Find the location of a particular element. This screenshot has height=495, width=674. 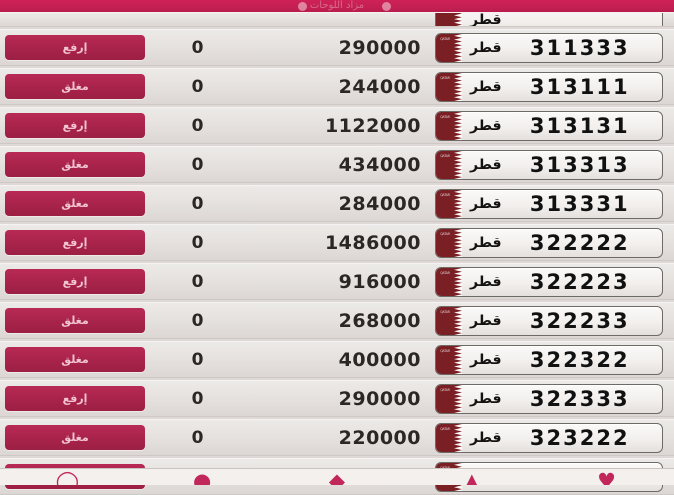

license-plate: QATAR قطر 313111 is located at coordinates (549, 86).